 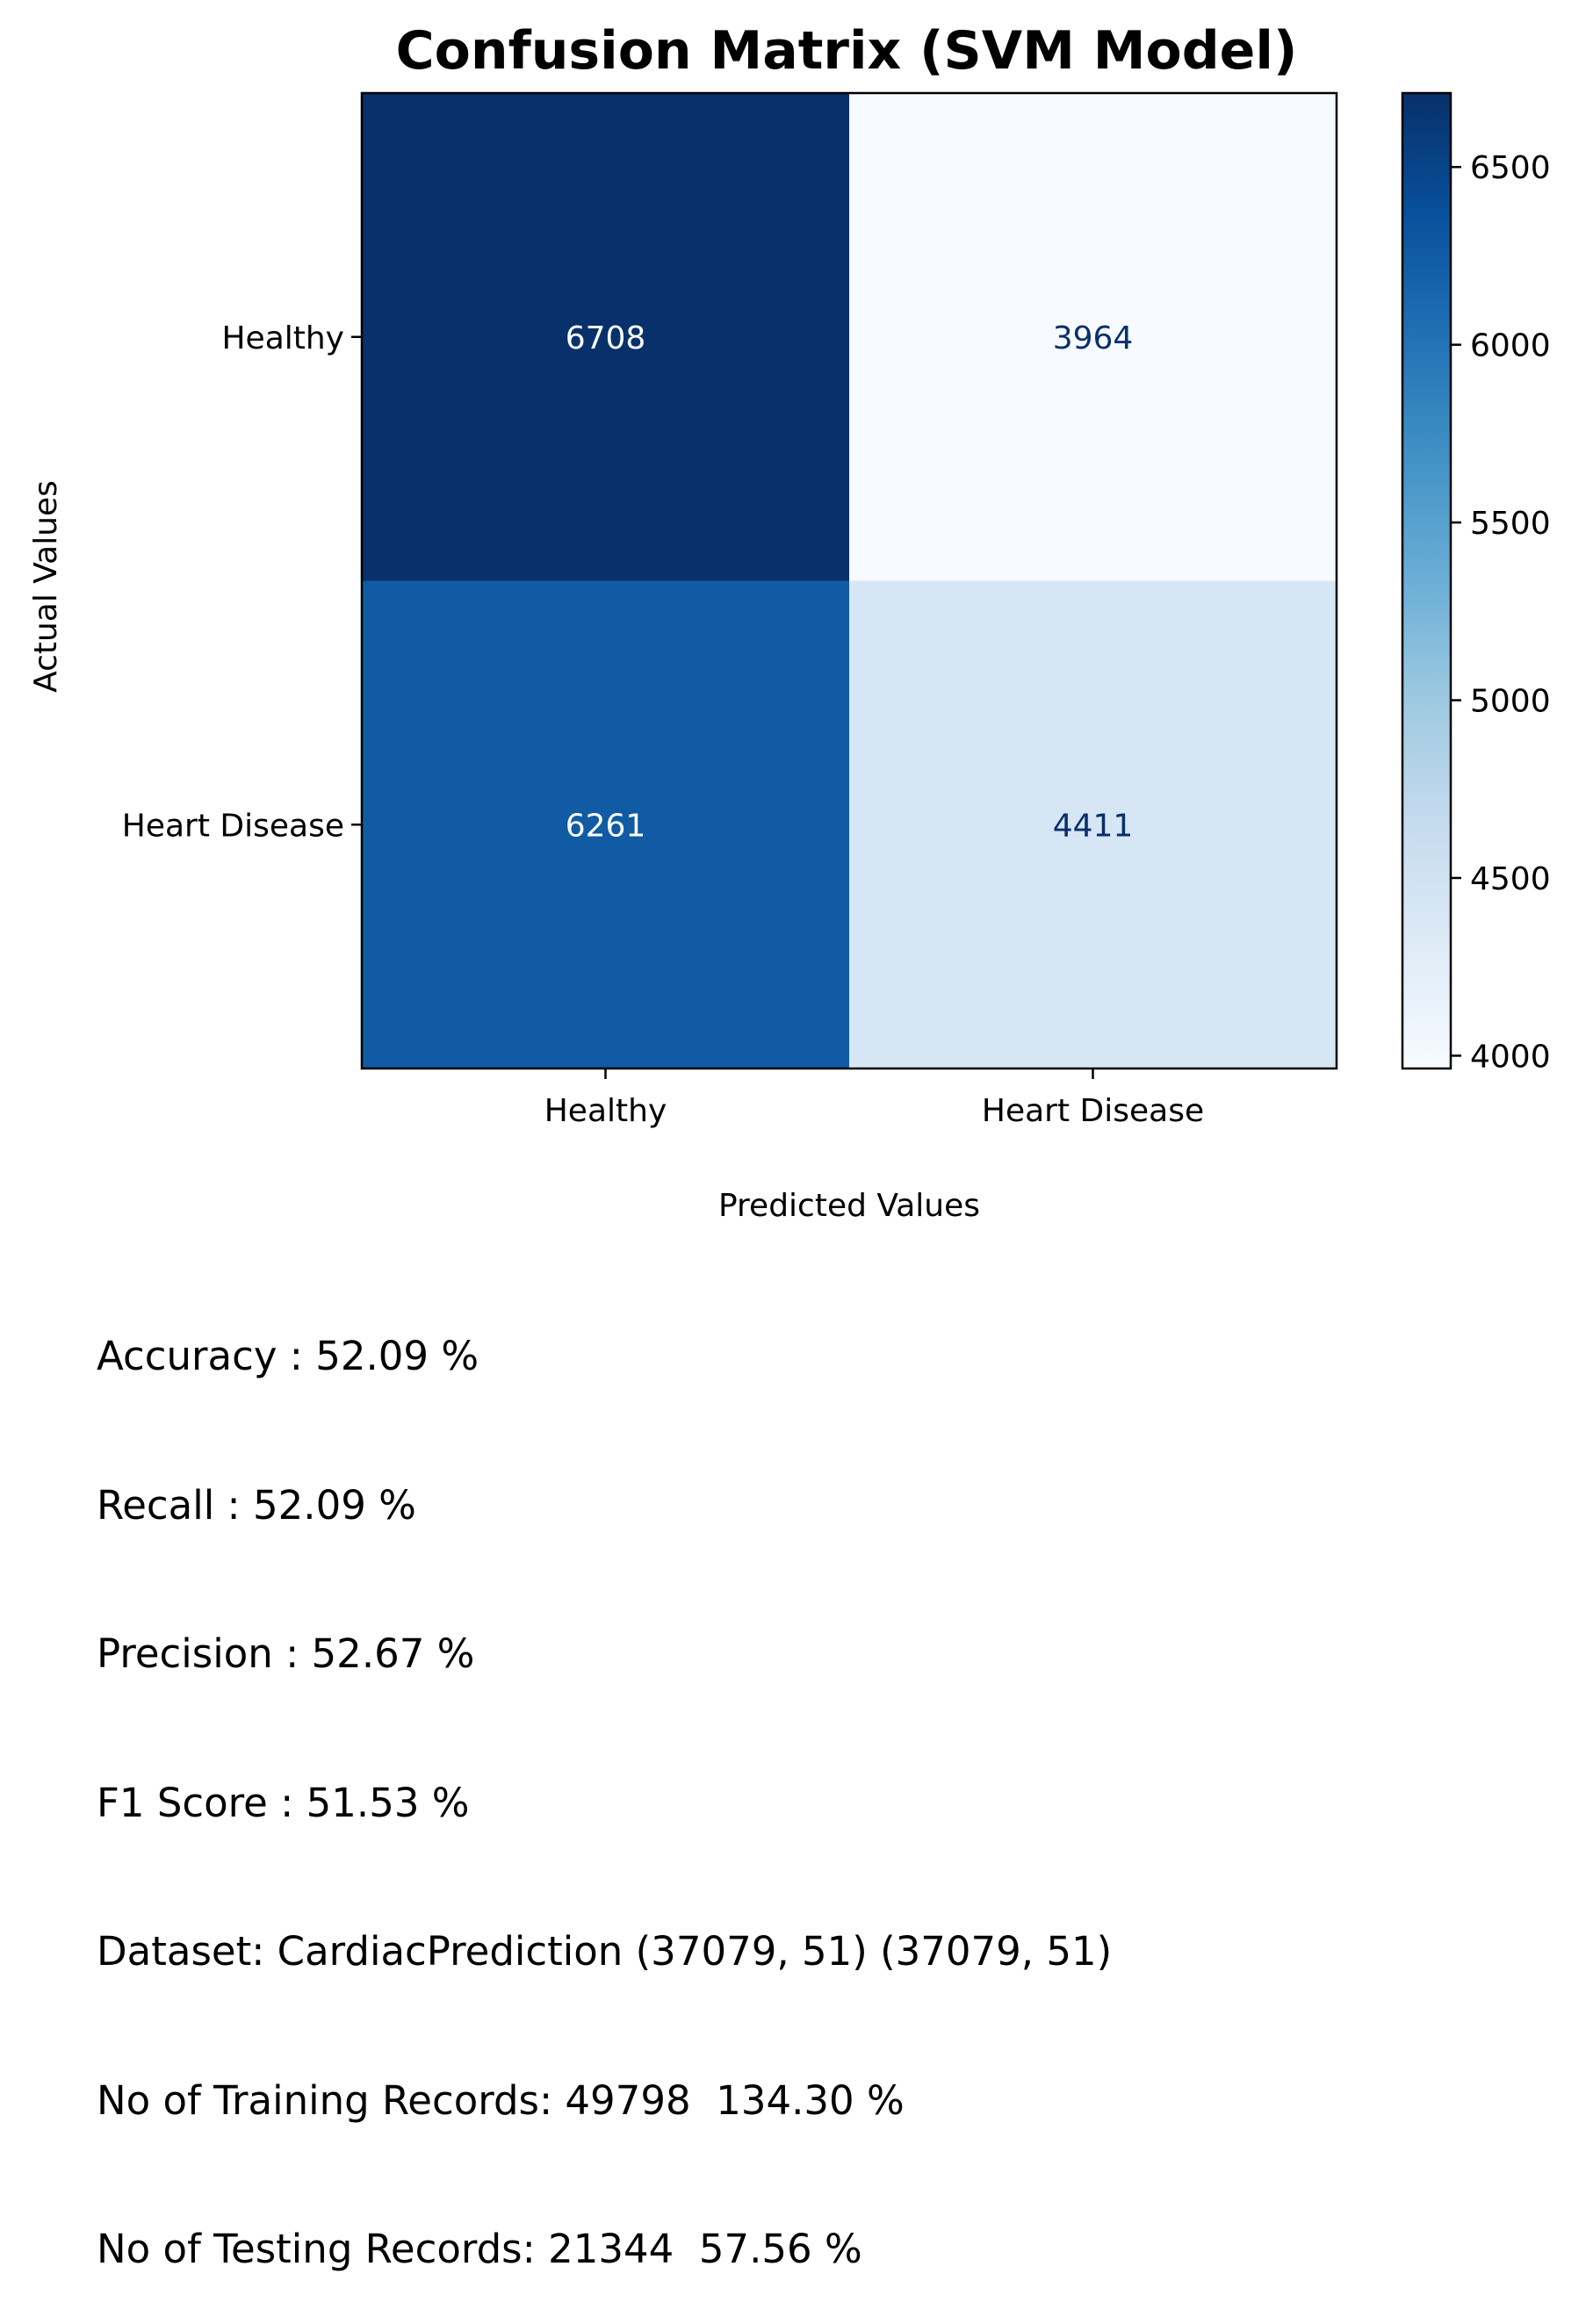 What do you see at coordinates (501, 2100) in the screenshot?
I see `stat-training-records: No of Training Records: 49798 134.30 %` at bounding box center [501, 2100].